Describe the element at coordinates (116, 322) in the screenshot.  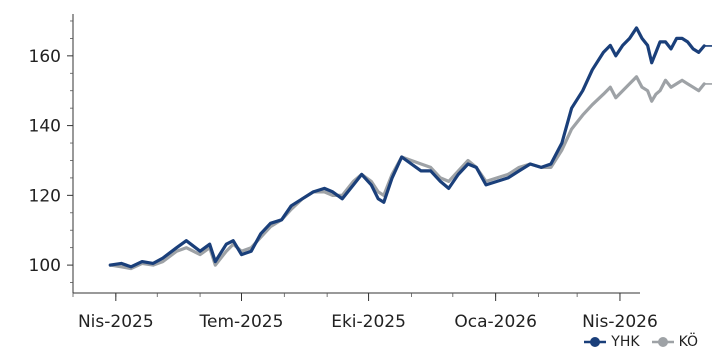
I see `x-tick-label: Nis-2025` at that location.